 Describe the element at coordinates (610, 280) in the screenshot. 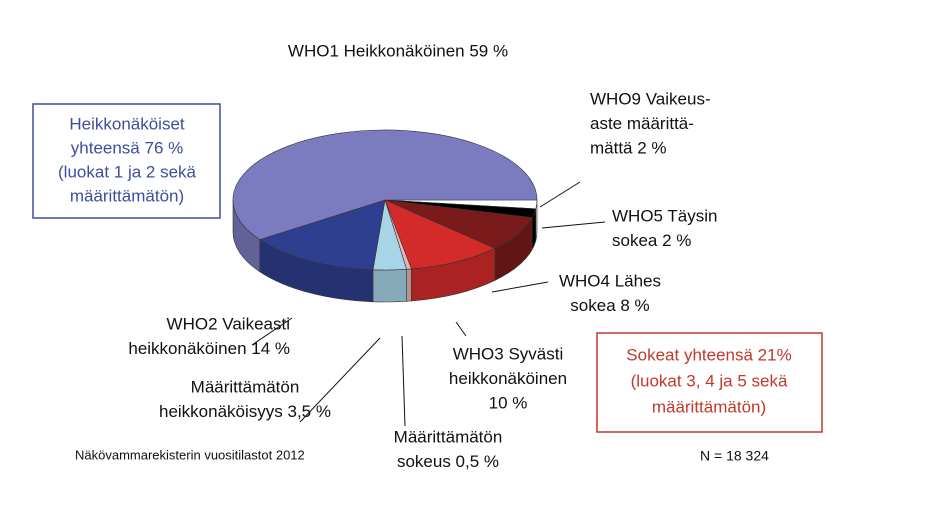

I see `slice-label: WHO4 Lähes` at that location.